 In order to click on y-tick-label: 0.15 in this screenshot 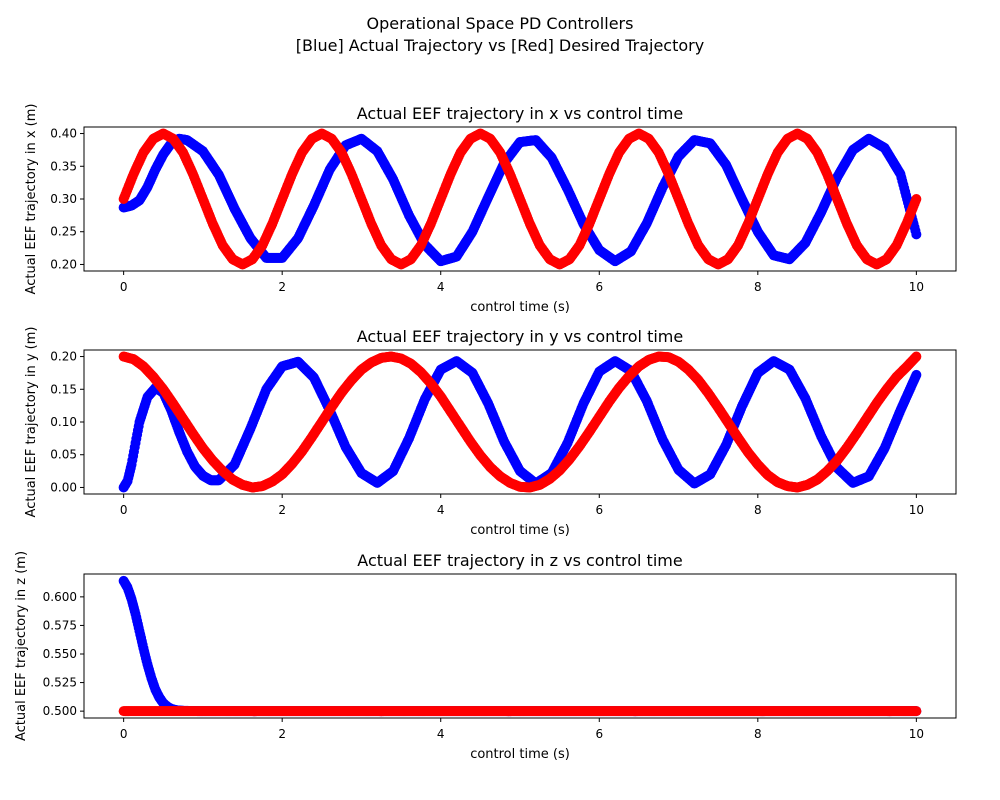, I will do `click(63, 389)`.